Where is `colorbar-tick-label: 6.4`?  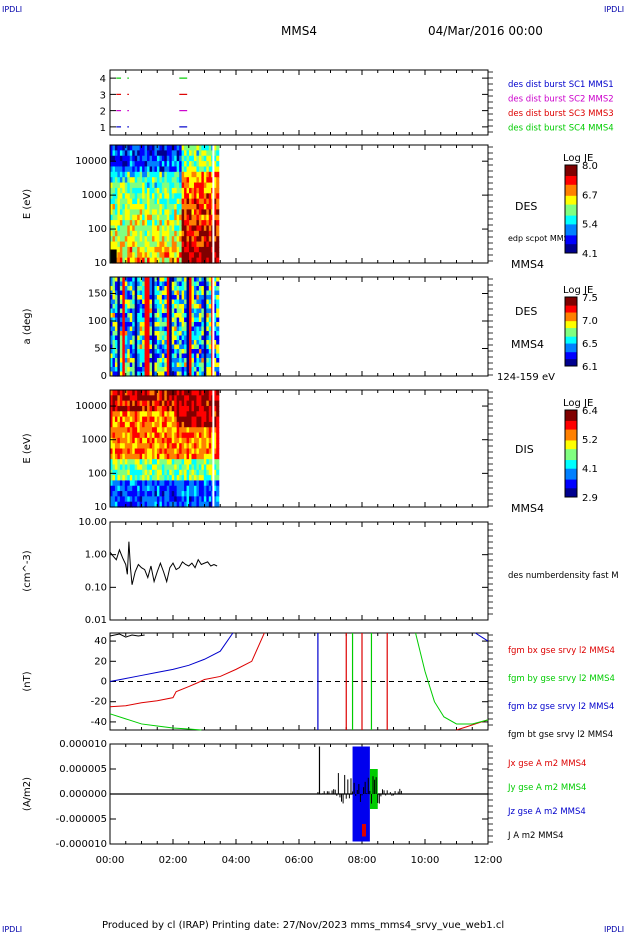
colorbar-tick-label: 6.4 is located at coordinates (590, 411).